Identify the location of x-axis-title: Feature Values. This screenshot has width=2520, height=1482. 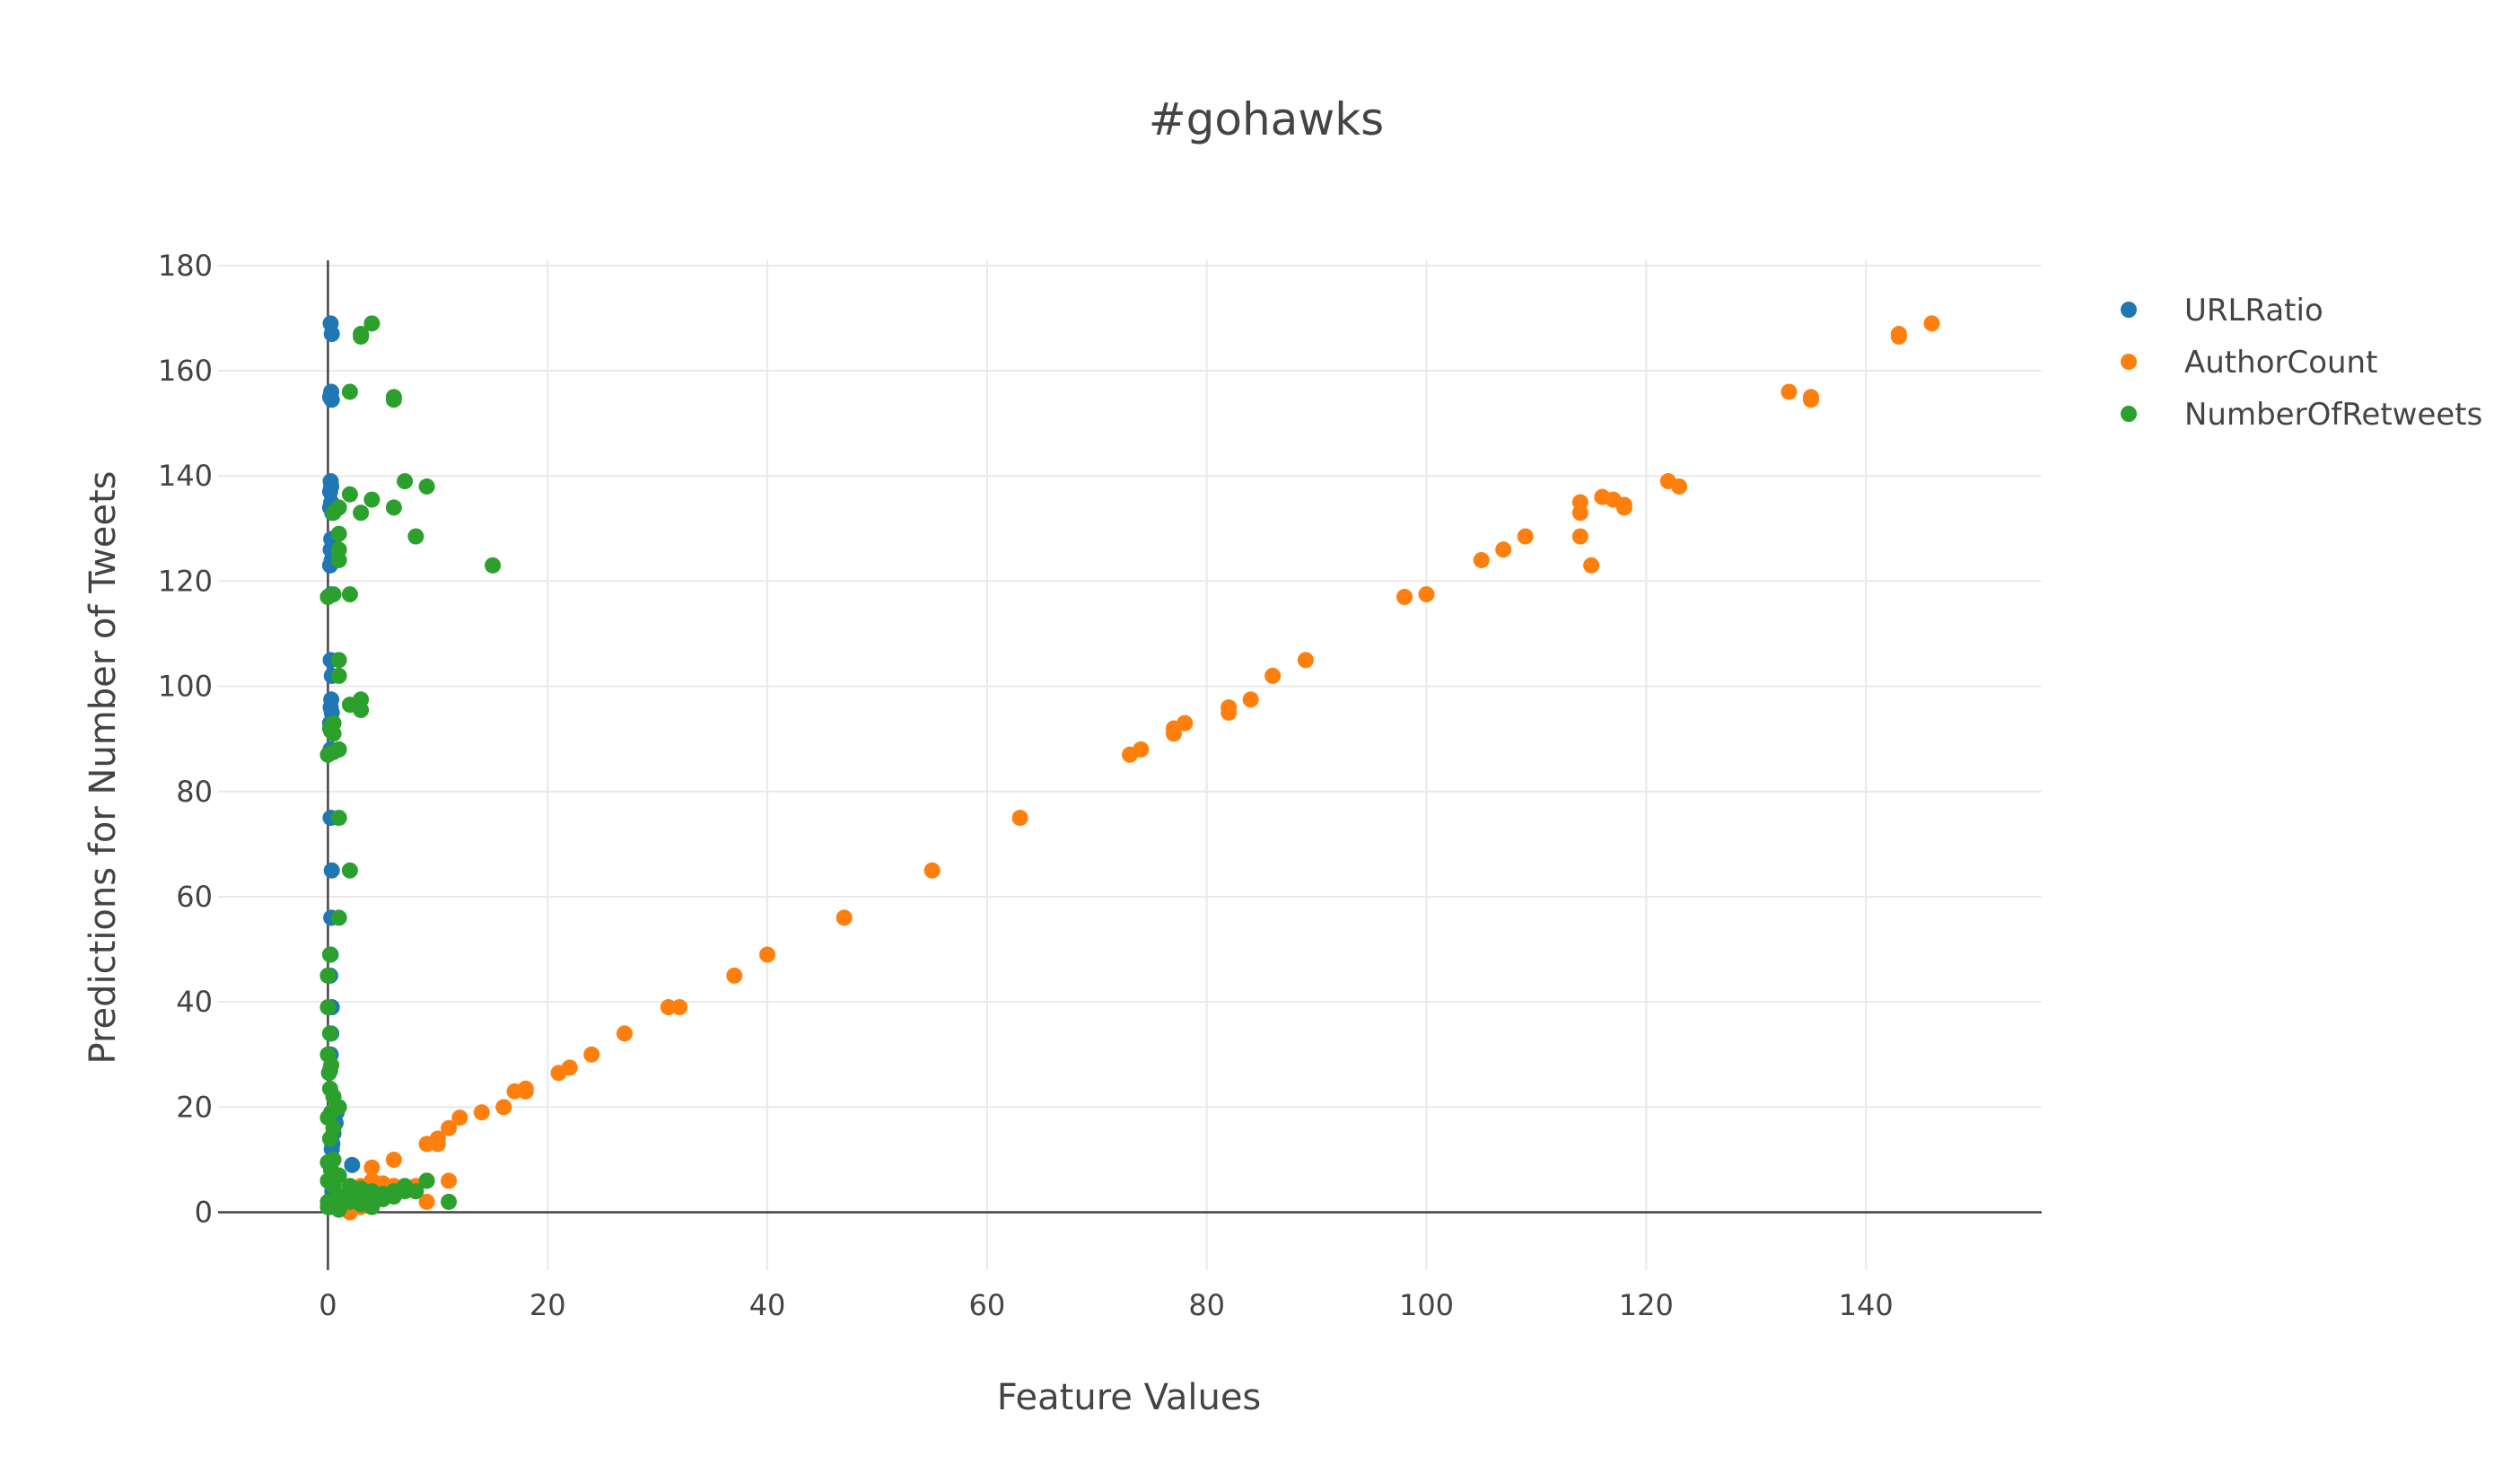
(1130, 1397).